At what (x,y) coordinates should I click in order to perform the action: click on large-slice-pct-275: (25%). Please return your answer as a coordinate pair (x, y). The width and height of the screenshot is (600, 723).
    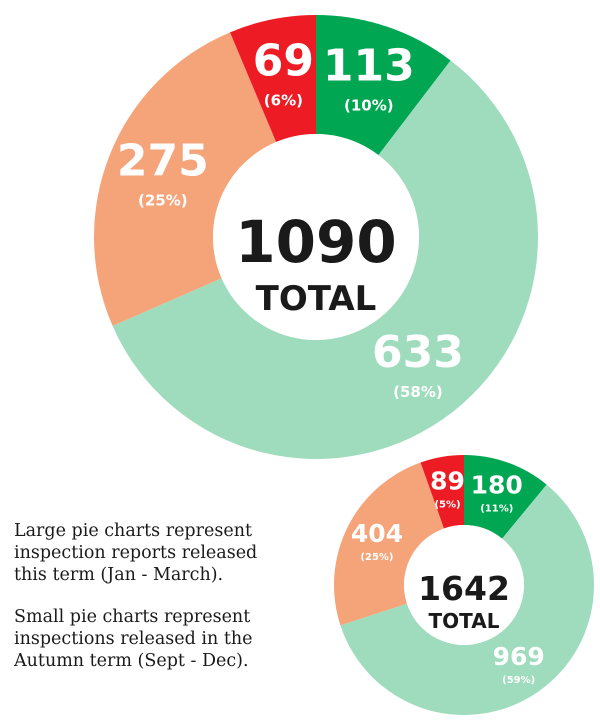
    Looking at the image, I should click on (163, 201).